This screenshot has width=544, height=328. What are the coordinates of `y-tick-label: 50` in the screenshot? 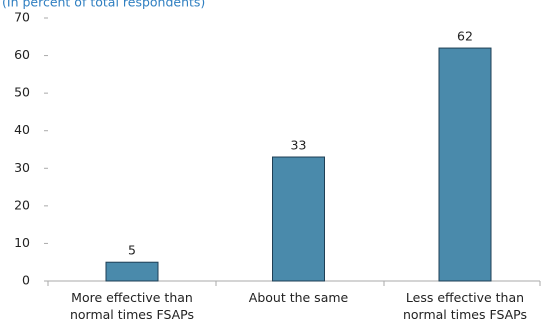 It's located at (22, 92).